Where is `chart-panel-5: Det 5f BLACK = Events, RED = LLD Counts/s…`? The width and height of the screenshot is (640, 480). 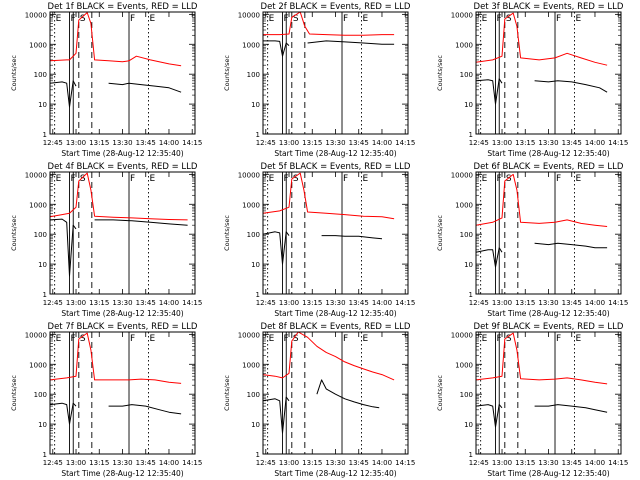
chart-panel-5: Det 5f BLACK = Events, RED = LLD Counts/s… is located at coordinates (319, 240).